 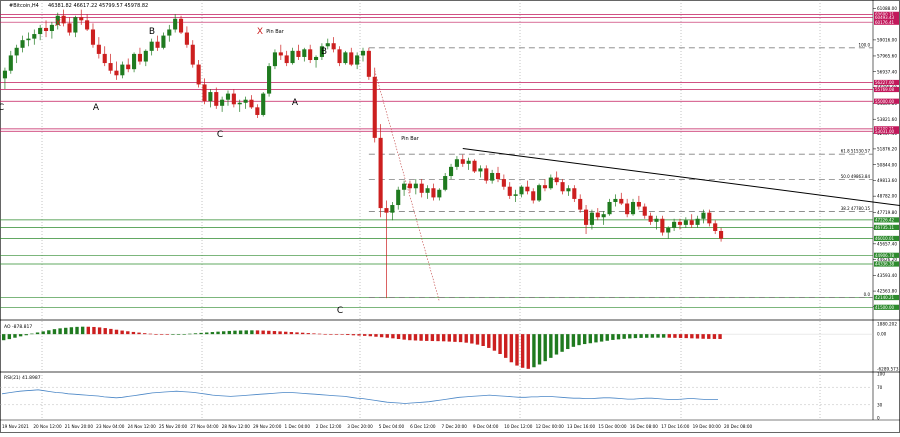 I want to click on resistance-label: 53031.00, so click(x=885, y=131).